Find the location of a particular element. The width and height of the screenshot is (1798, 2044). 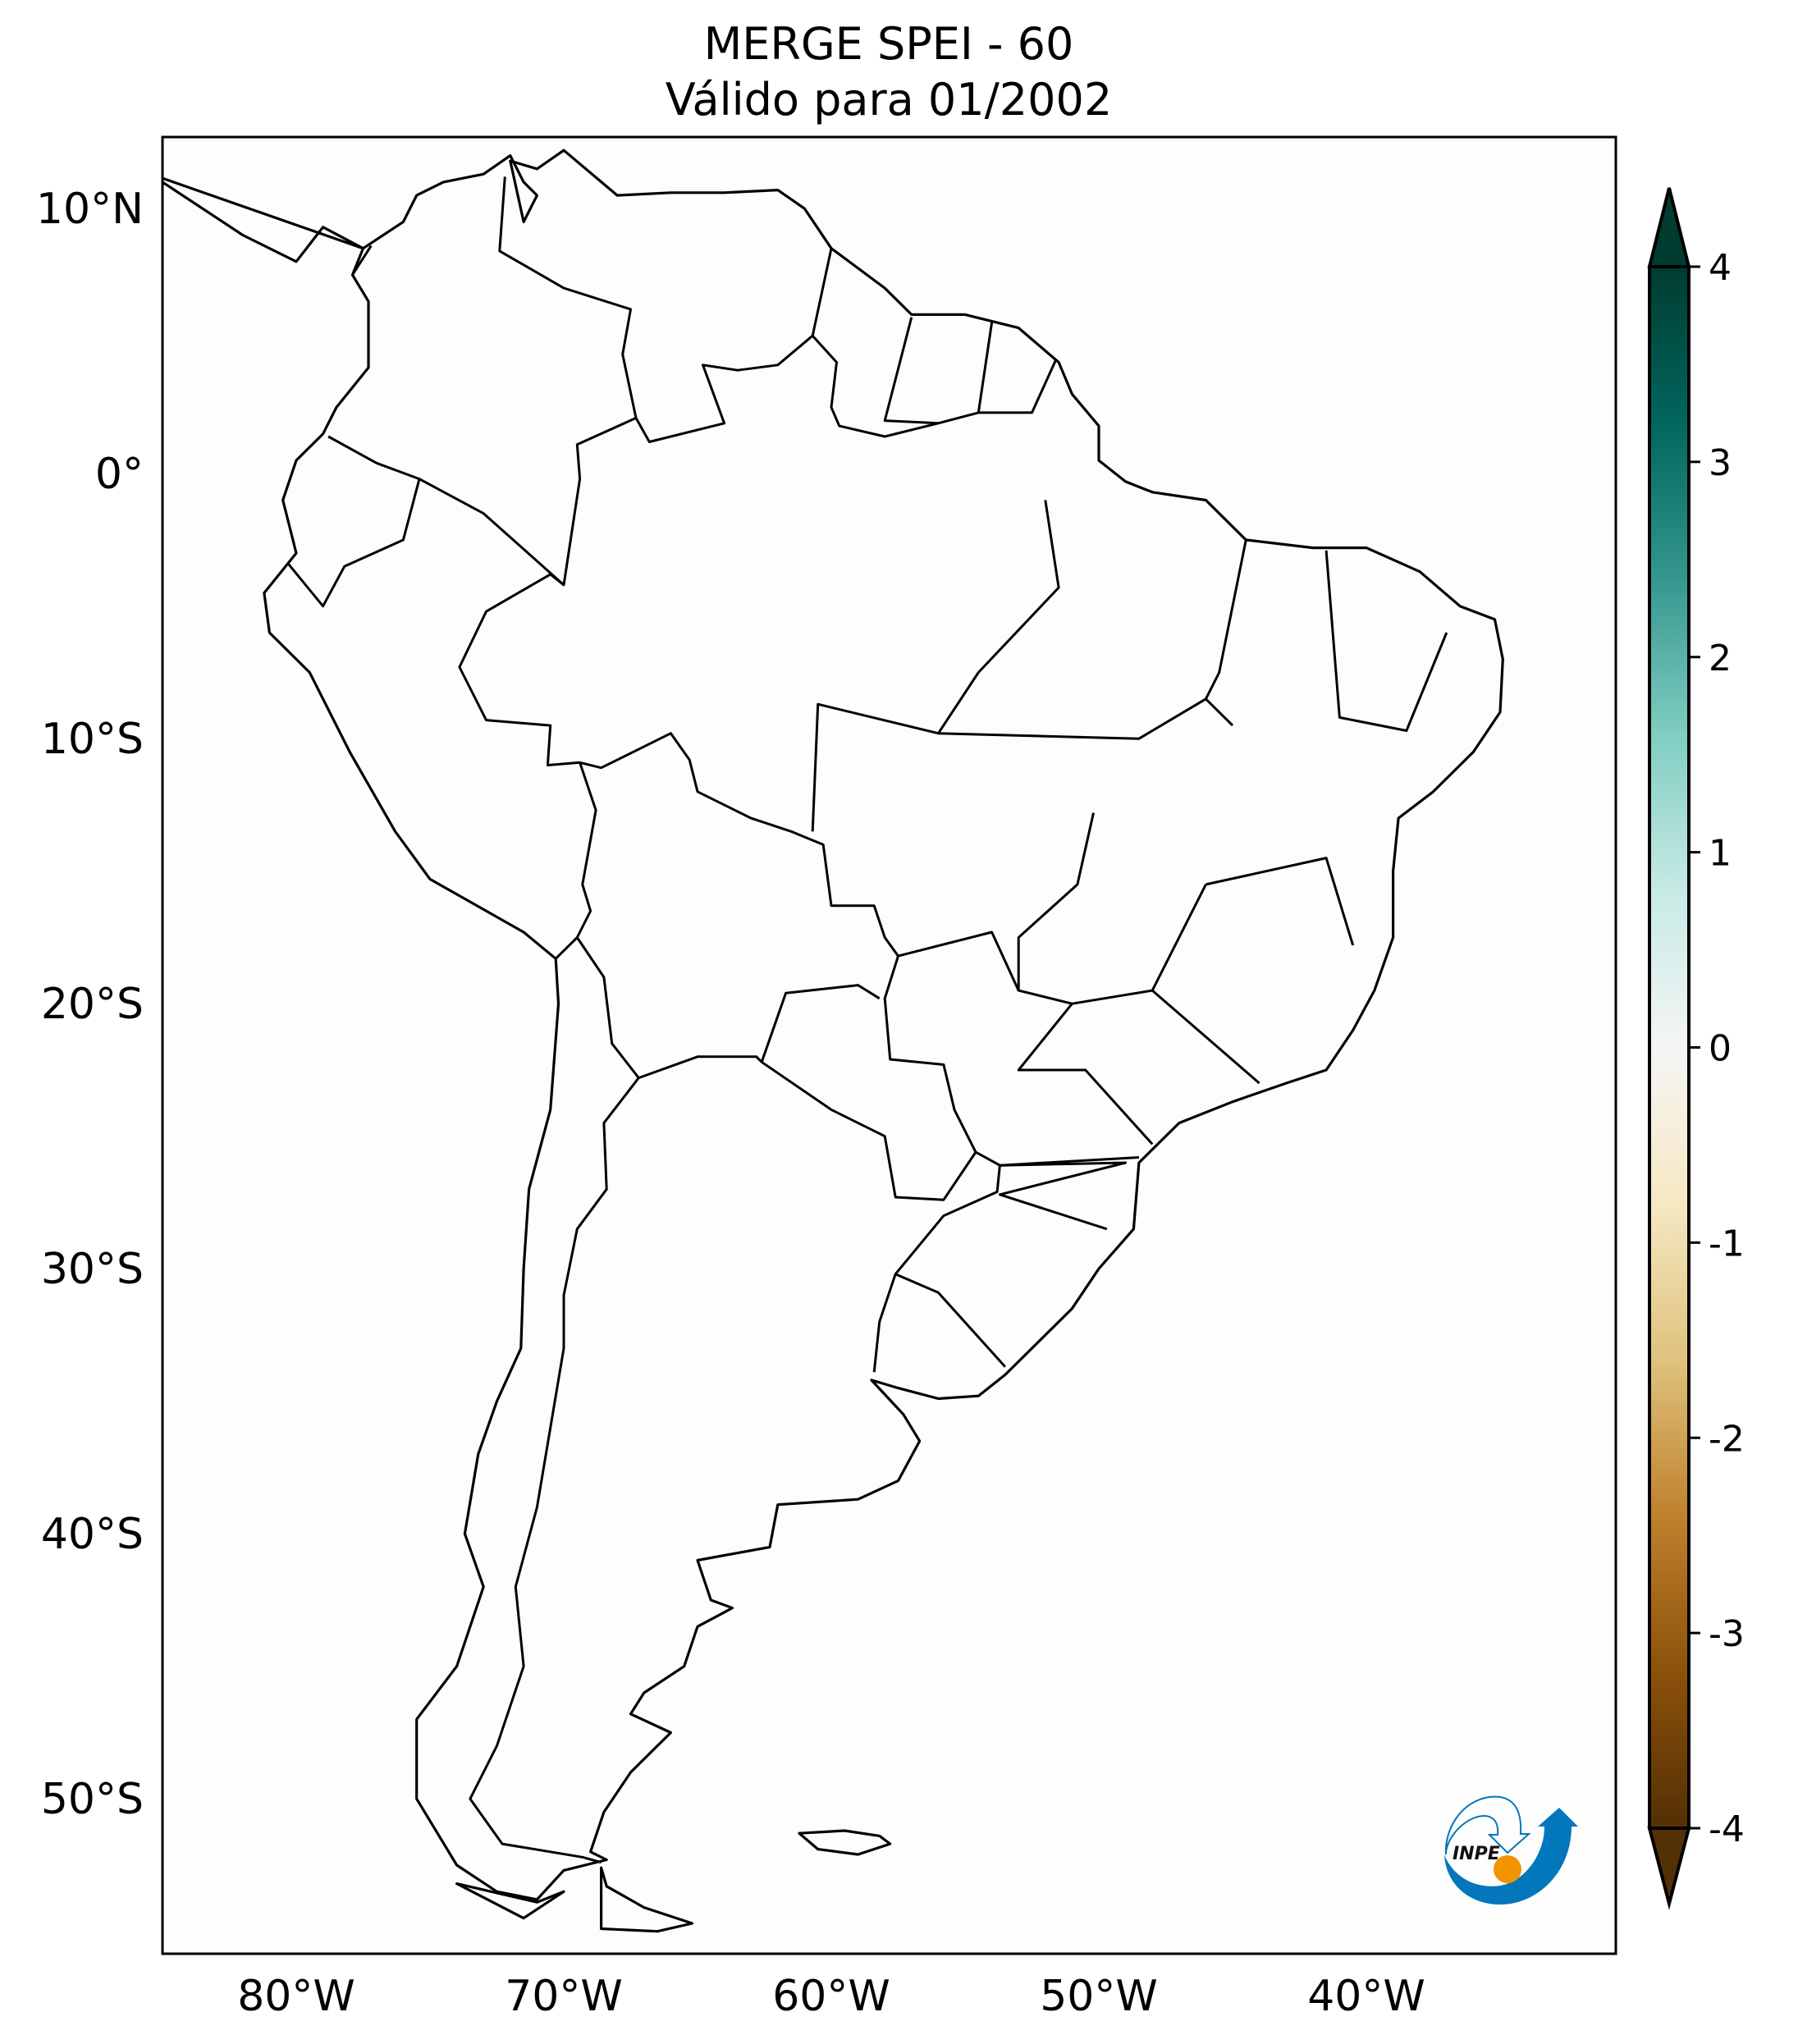

y-tick-label: 10°N is located at coordinates (90, 209).